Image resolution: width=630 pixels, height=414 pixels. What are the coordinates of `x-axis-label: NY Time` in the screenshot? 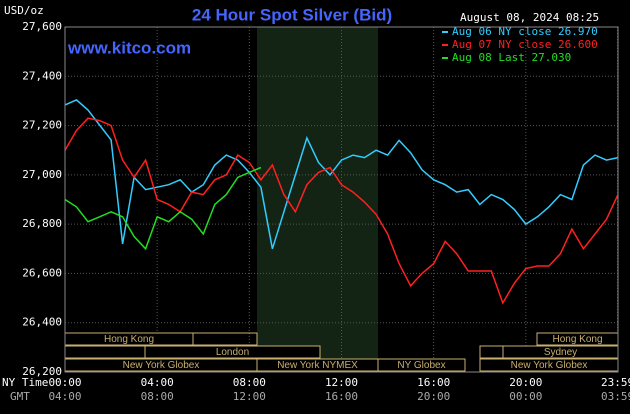 It's located at (25, 382).